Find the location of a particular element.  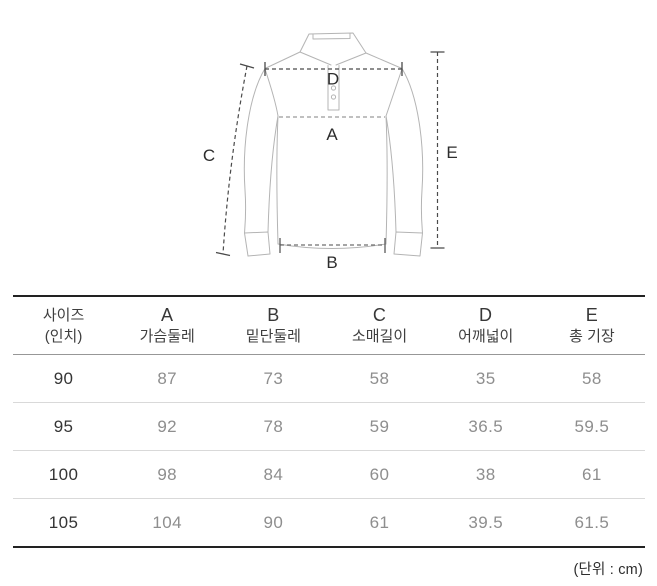

placket is located at coordinates (333, 88).